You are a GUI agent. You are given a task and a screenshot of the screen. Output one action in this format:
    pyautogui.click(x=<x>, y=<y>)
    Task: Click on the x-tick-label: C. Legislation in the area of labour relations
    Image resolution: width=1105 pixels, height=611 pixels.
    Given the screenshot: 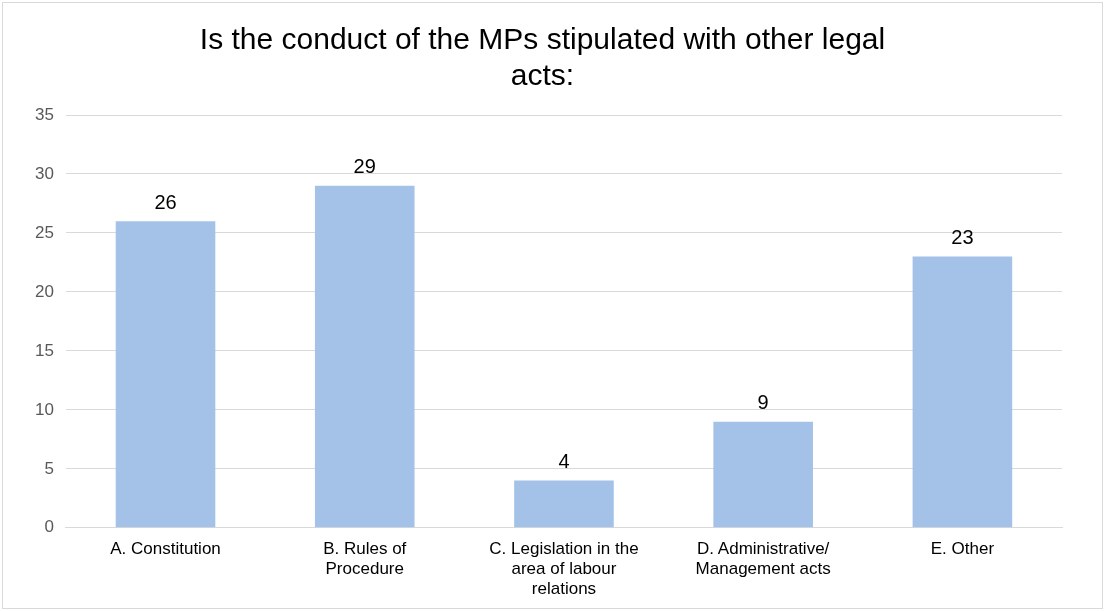 What is the action you would take?
    pyautogui.click(x=564, y=568)
    